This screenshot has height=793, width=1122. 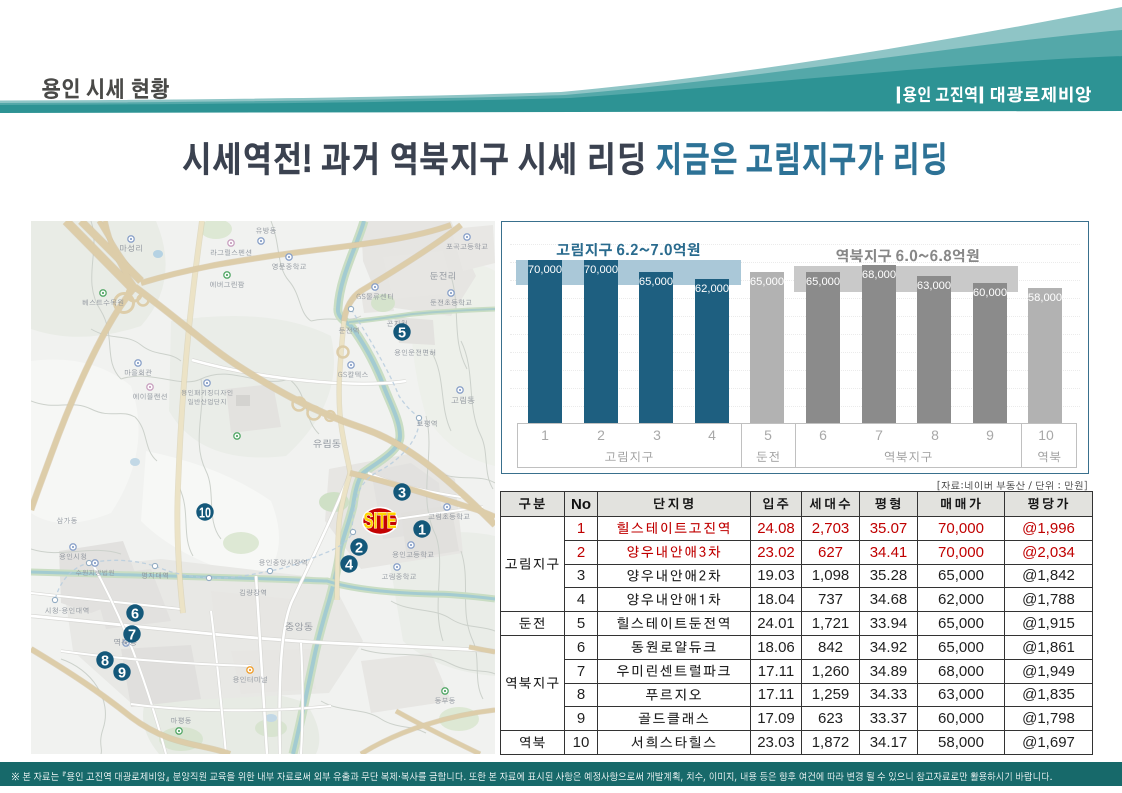 What do you see at coordinates (132, 635) in the screenshot?
I see `svg-text: 7` at bounding box center [132, 635].